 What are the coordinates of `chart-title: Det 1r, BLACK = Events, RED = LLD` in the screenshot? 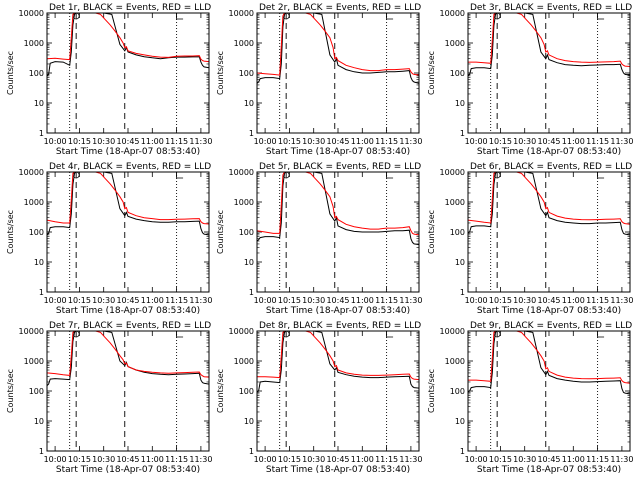 It's located at (130, 8).